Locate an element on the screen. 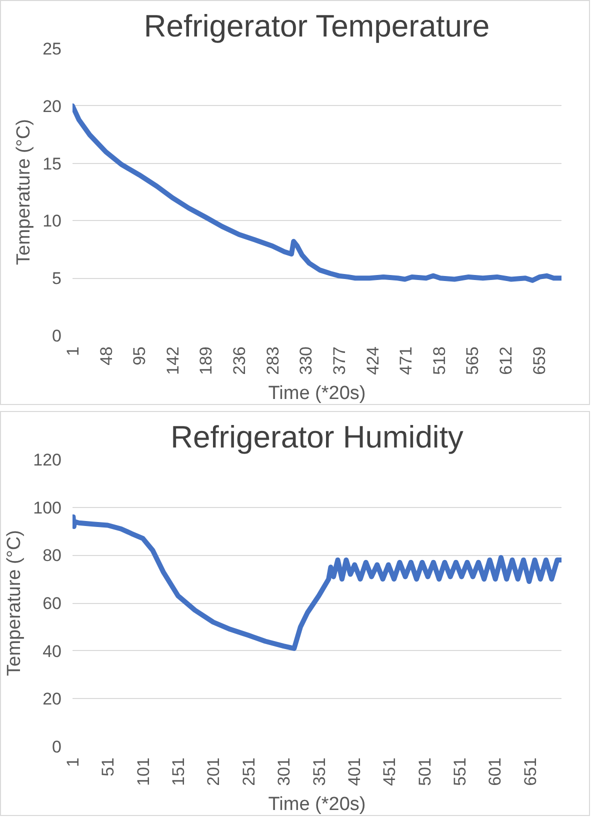 This screenshot has height=832, width=606. chart-title: Refrigerator Humidity is located at coordinates (317, 437).